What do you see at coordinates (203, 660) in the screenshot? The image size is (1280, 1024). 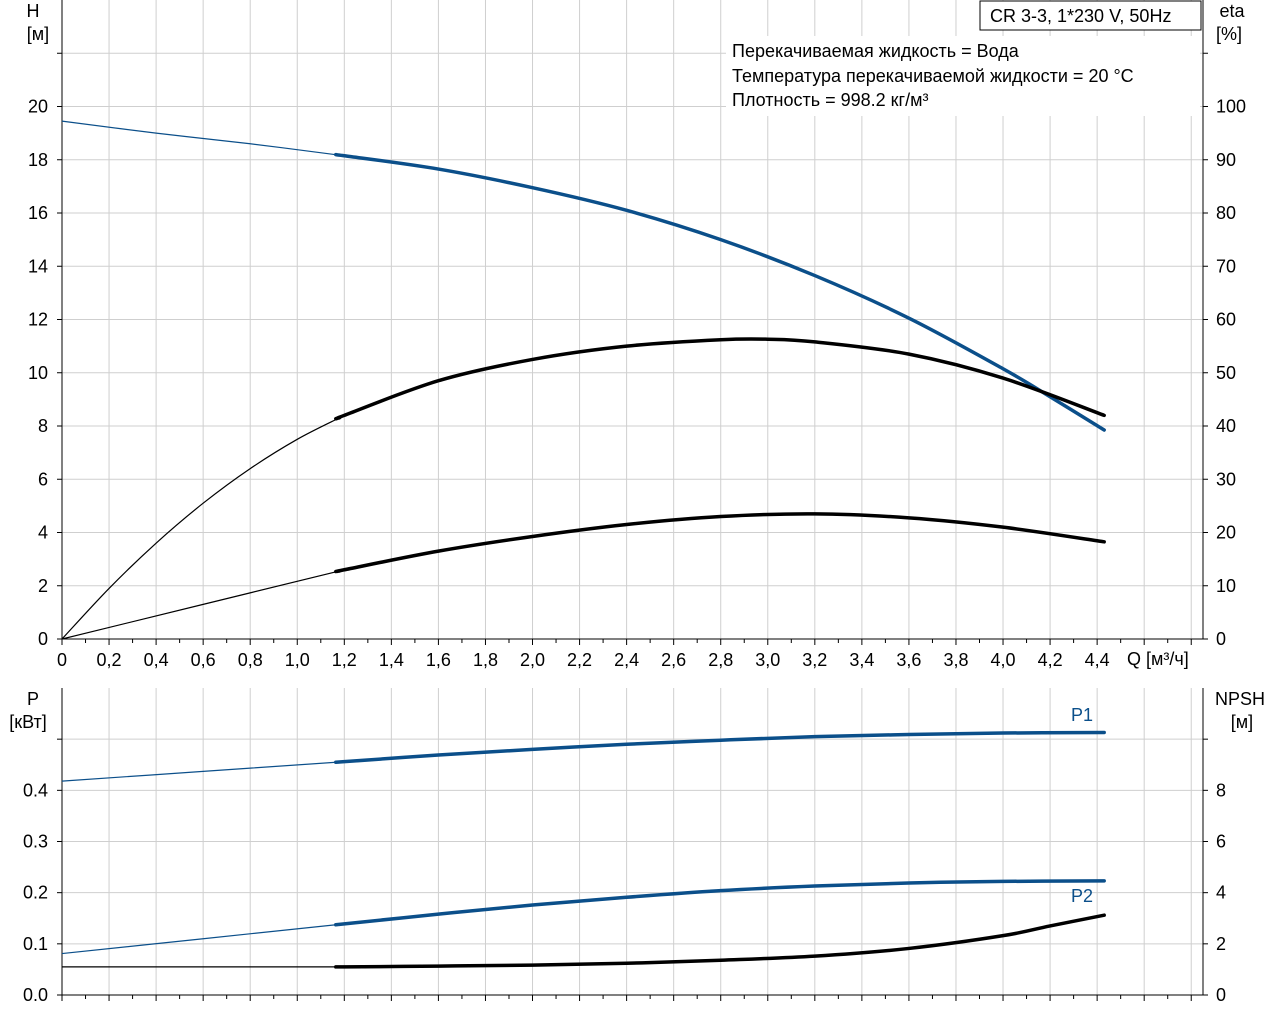 I see `x-tick-label: 0,6` at bounding box center [203, 660].